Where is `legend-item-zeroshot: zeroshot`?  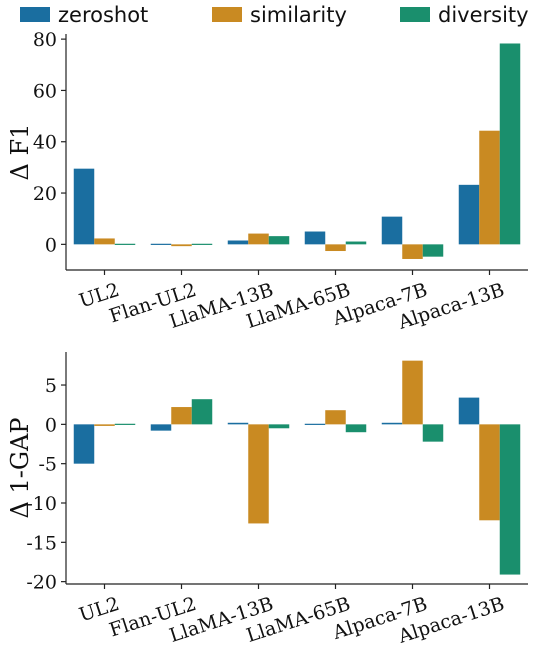
legend-item-zeroshot: zeroshot is located at coordinates (84, 15).